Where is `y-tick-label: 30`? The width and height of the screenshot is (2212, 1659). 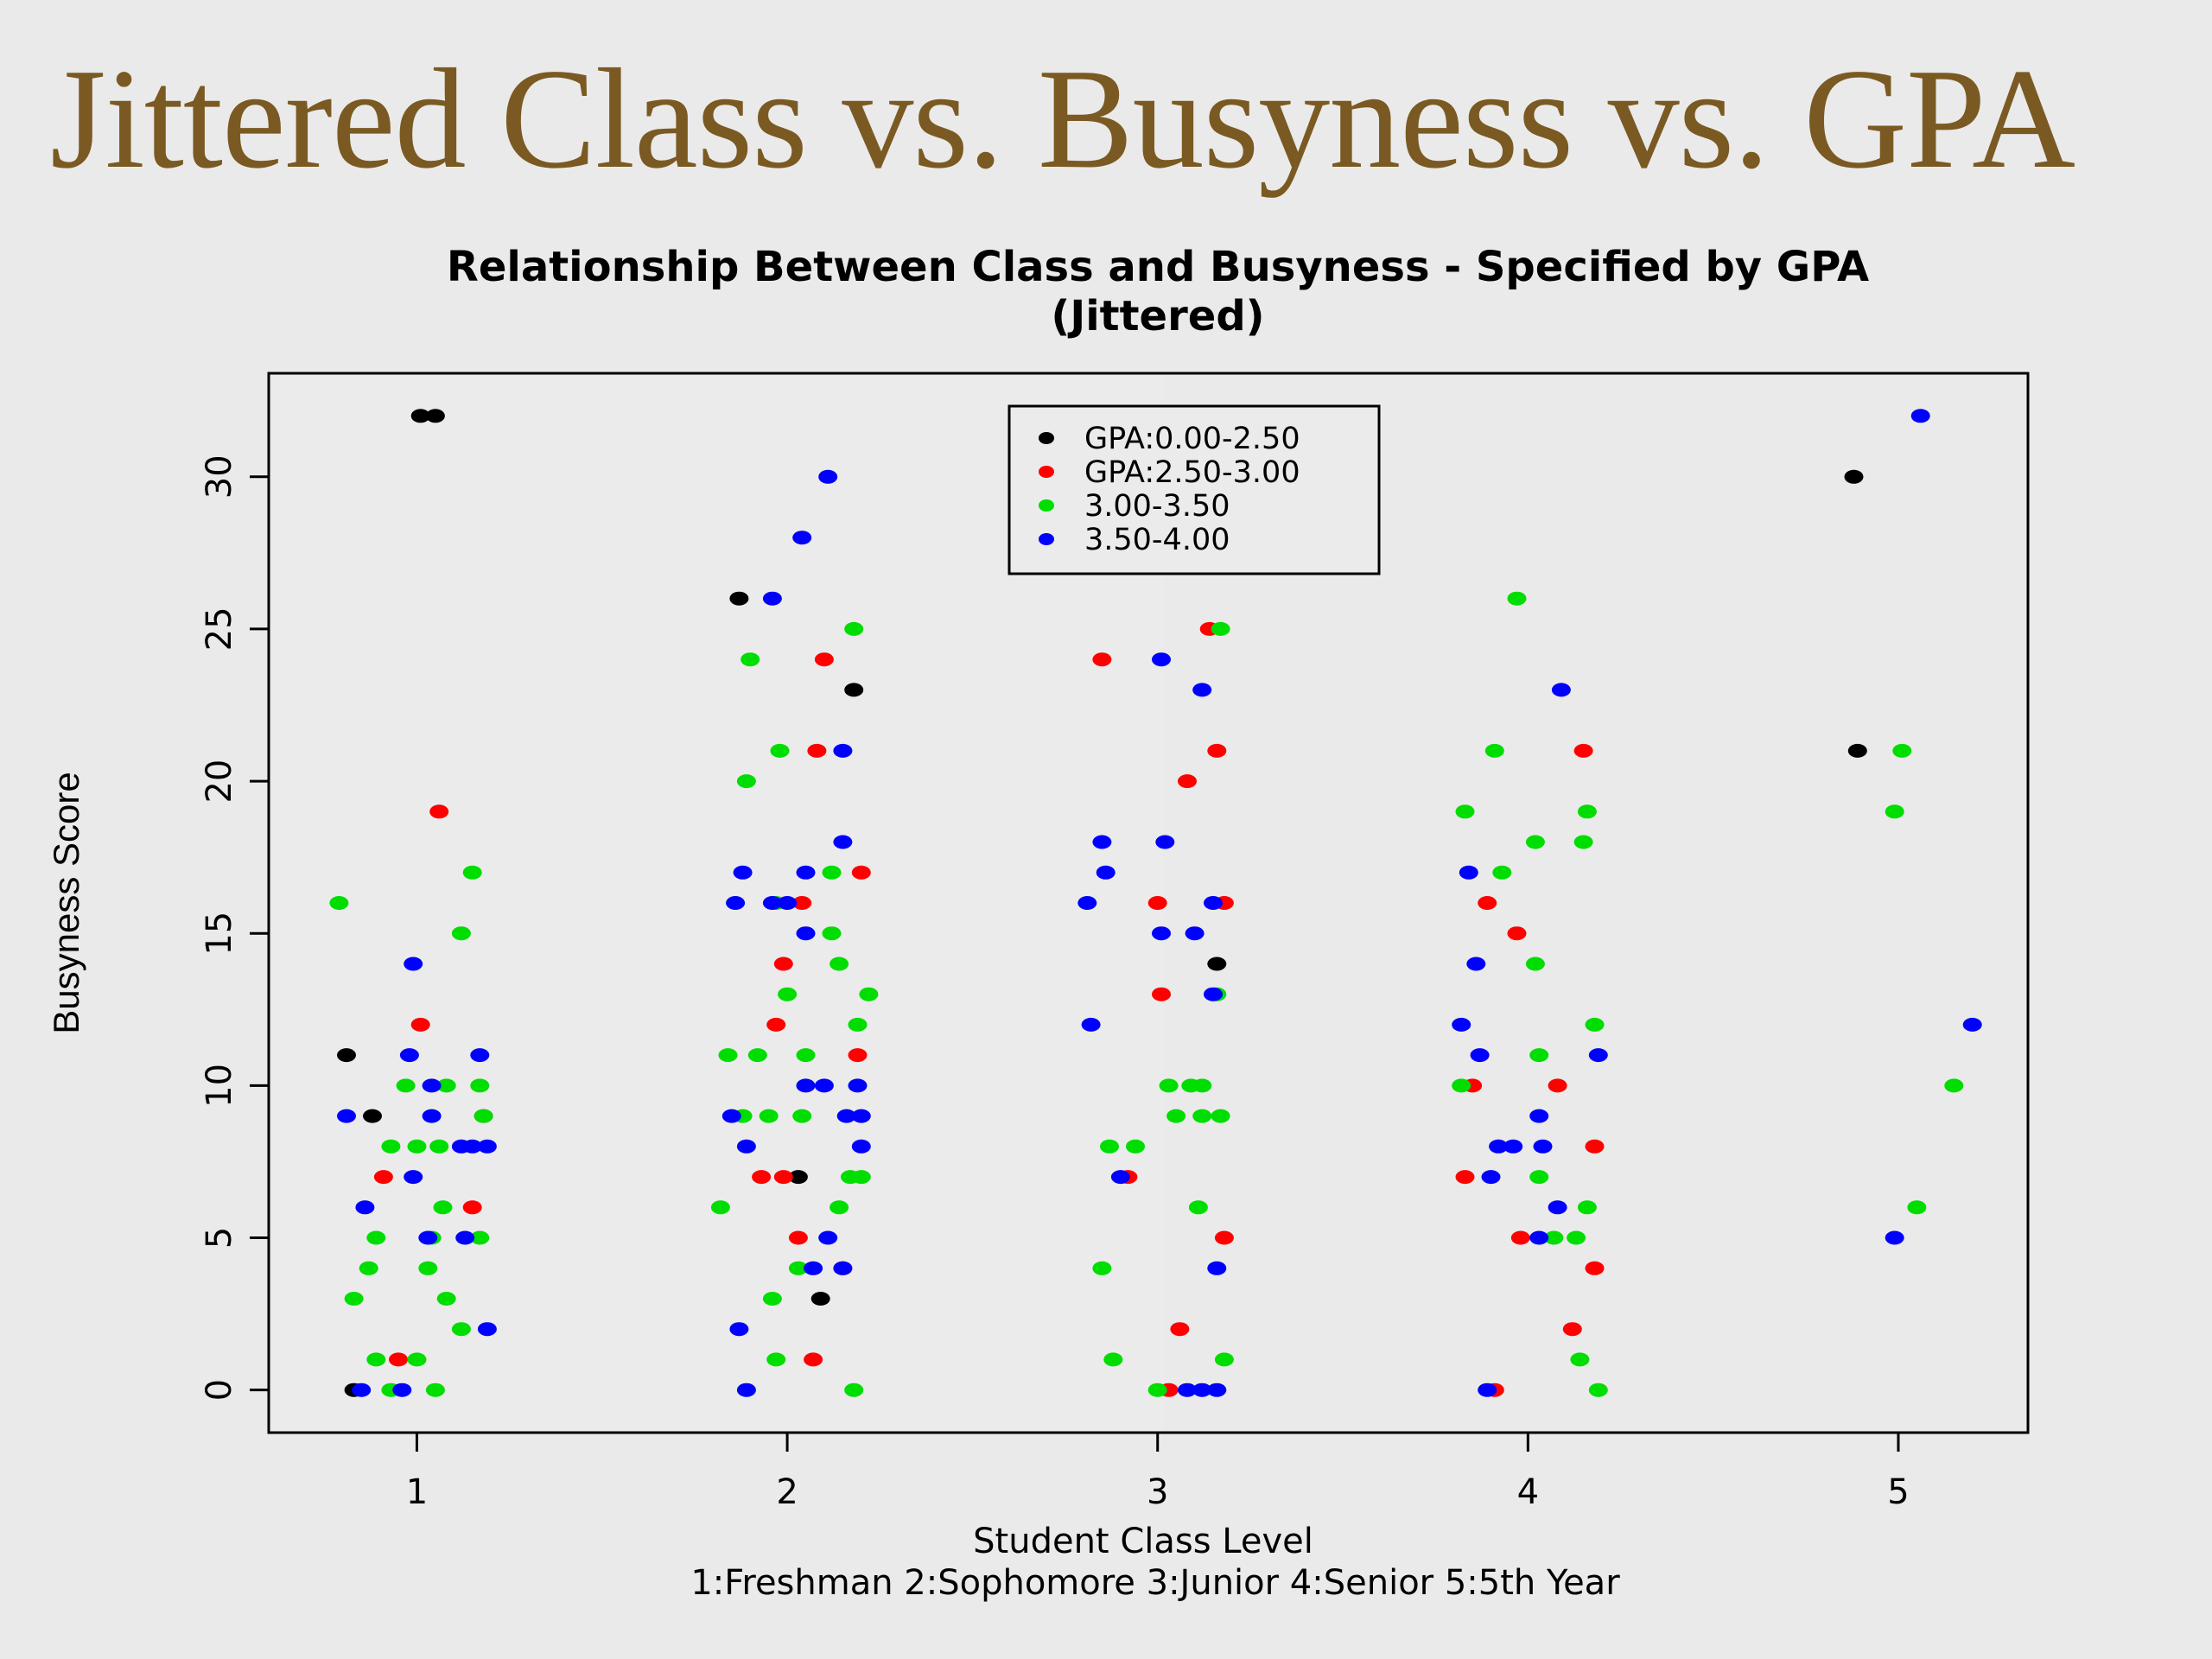
y-tick-label: 30 is located at coordinates (219, 477).